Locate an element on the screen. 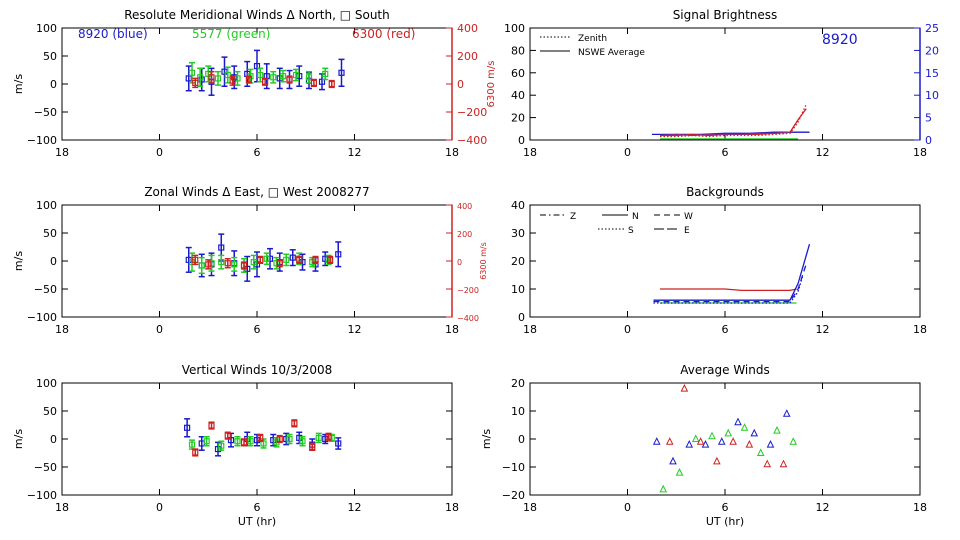  legend-text: S is located at coordinates (631, 231).